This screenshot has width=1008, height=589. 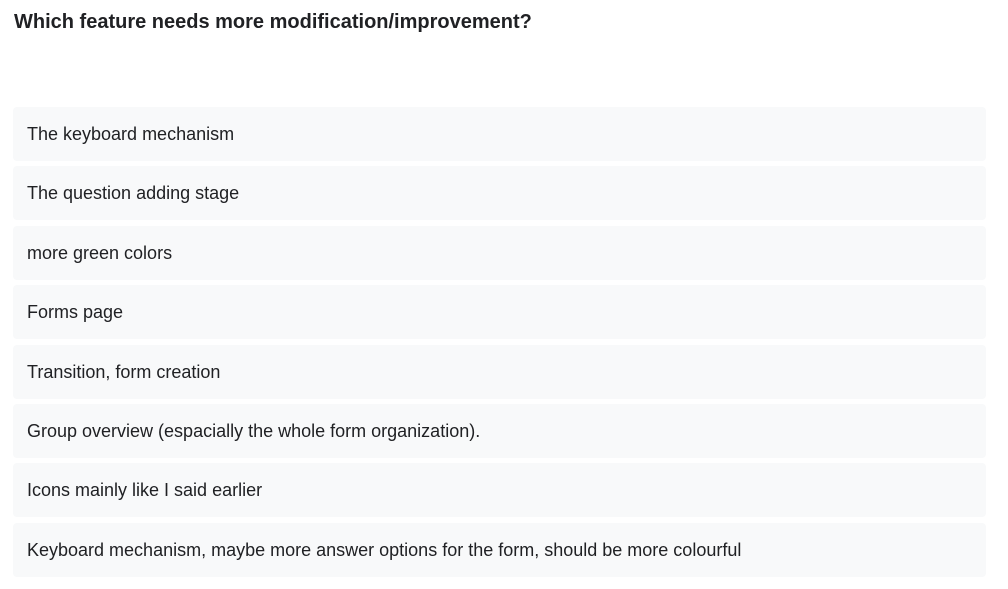 What do you see at coordinates (145, 490) in the screenshot?
I see `response-text: Icons mainly like I said earlier` at bounding box center [145, 490].